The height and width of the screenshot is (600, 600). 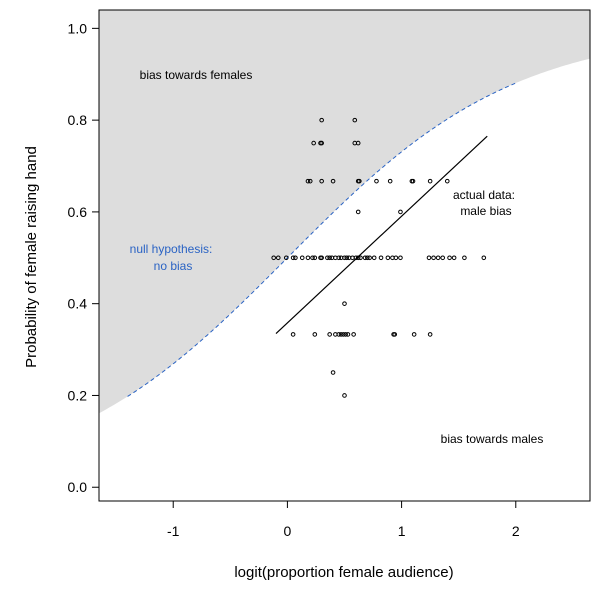 What do you see at coordinates (78, 395) in the screenshot?
I see `y-tick-label: 0.2` at bounding box center [78, 395].